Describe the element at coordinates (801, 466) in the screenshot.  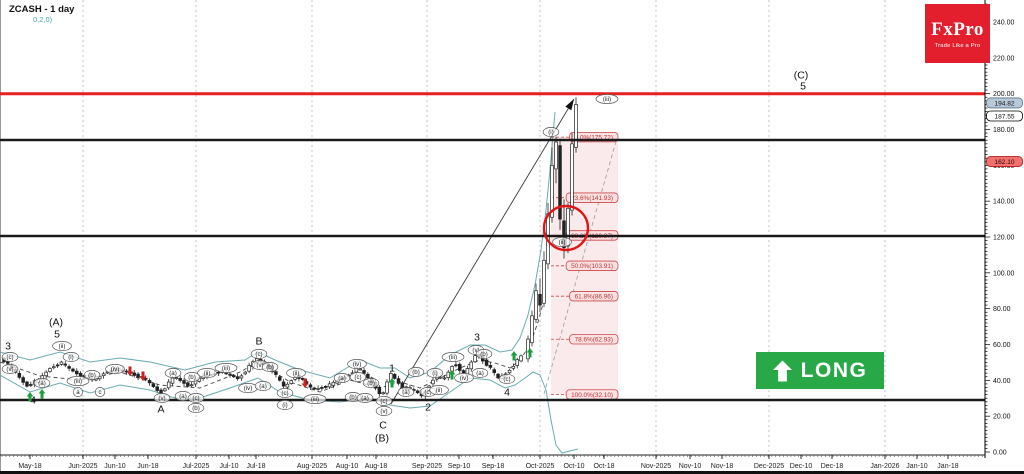
I see `svg-text: Dec-10` at that location.